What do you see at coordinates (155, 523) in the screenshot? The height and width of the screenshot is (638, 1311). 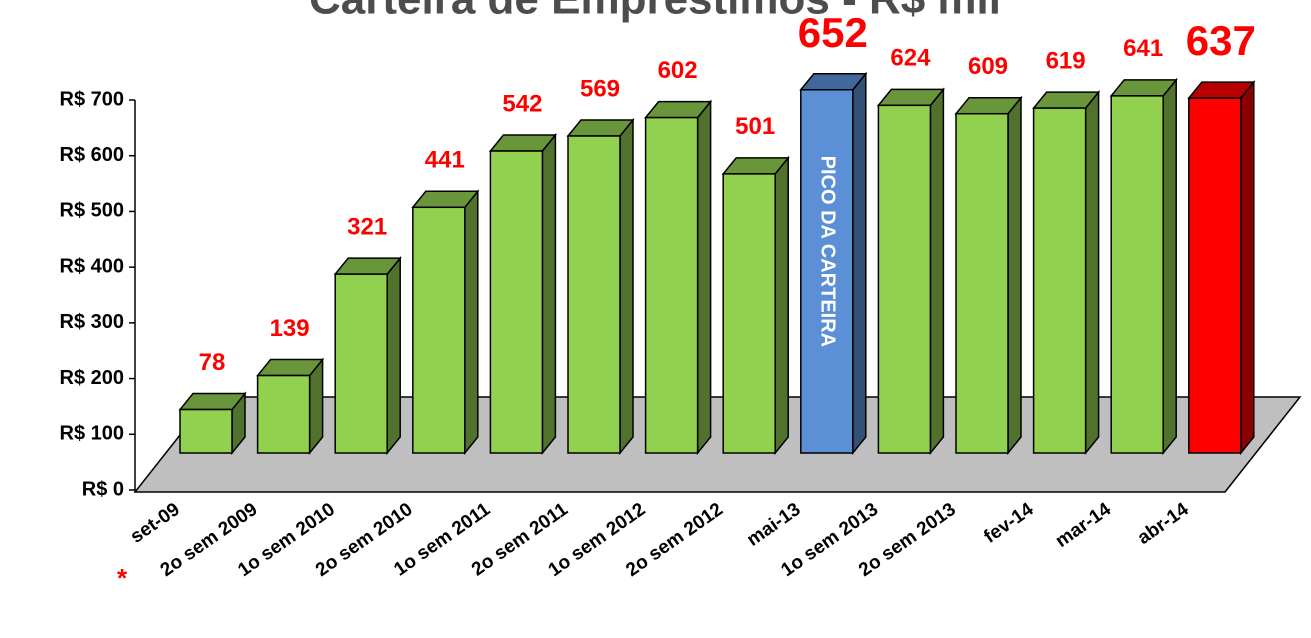 I see `x-tick-label: set-09` at bounding box center [155, 523].